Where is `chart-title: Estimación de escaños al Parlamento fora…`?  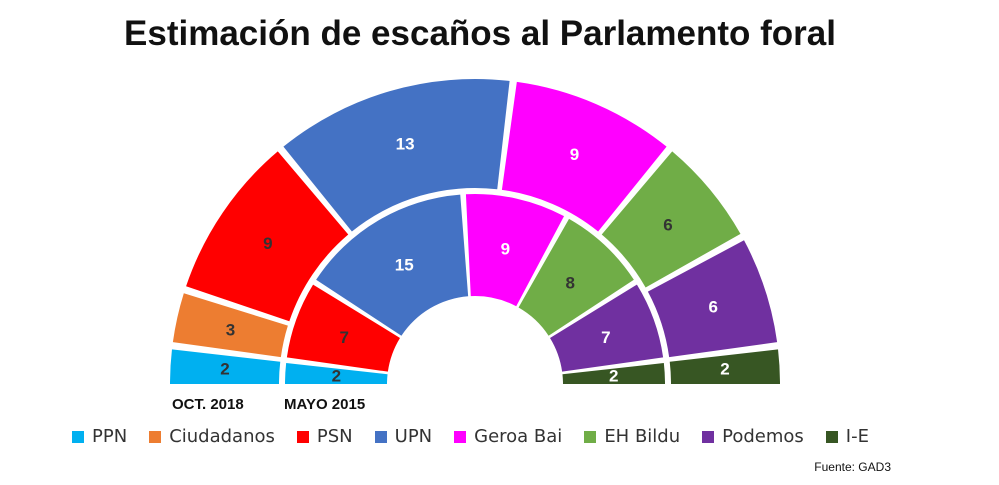
chart-title: Estimación de escaños al Parlamento fora… is located at coordinates (480, 33).